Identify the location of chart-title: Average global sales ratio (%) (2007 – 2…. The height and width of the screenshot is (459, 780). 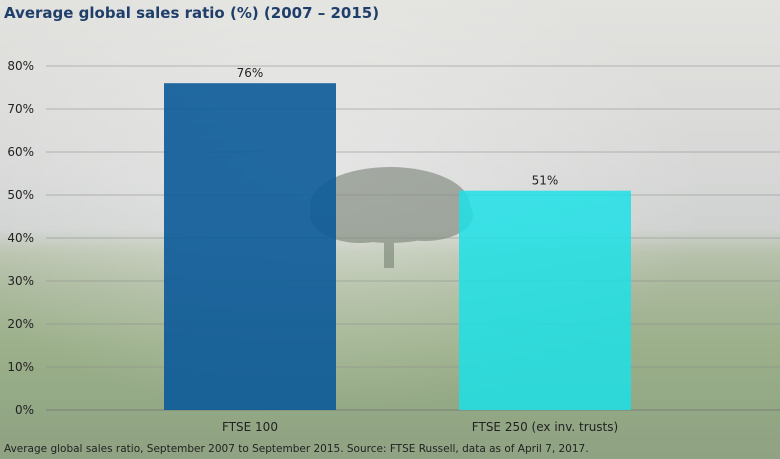
(192, 13).